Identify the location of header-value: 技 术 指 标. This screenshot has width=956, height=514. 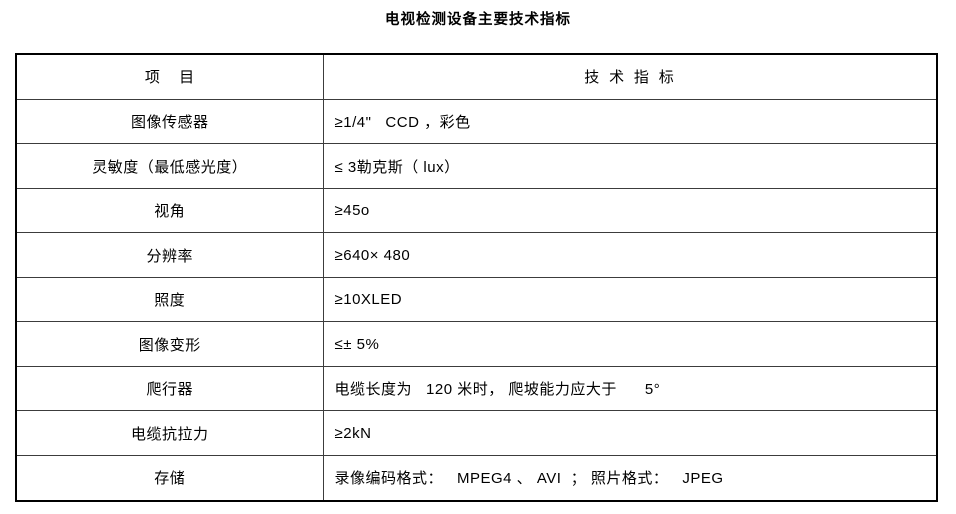
(630, 76).